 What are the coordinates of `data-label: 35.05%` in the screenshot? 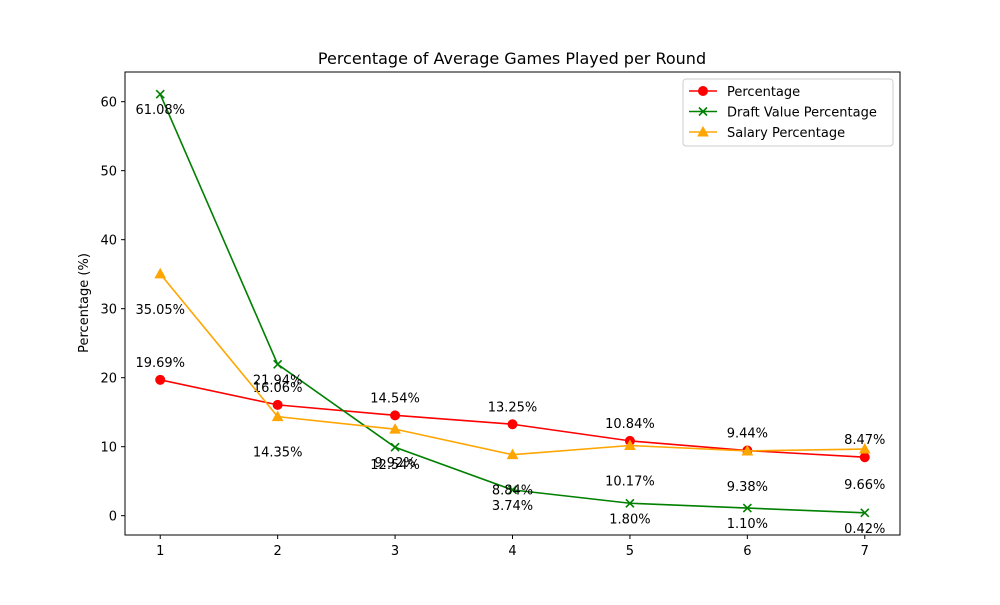 It's located at (160, 310).